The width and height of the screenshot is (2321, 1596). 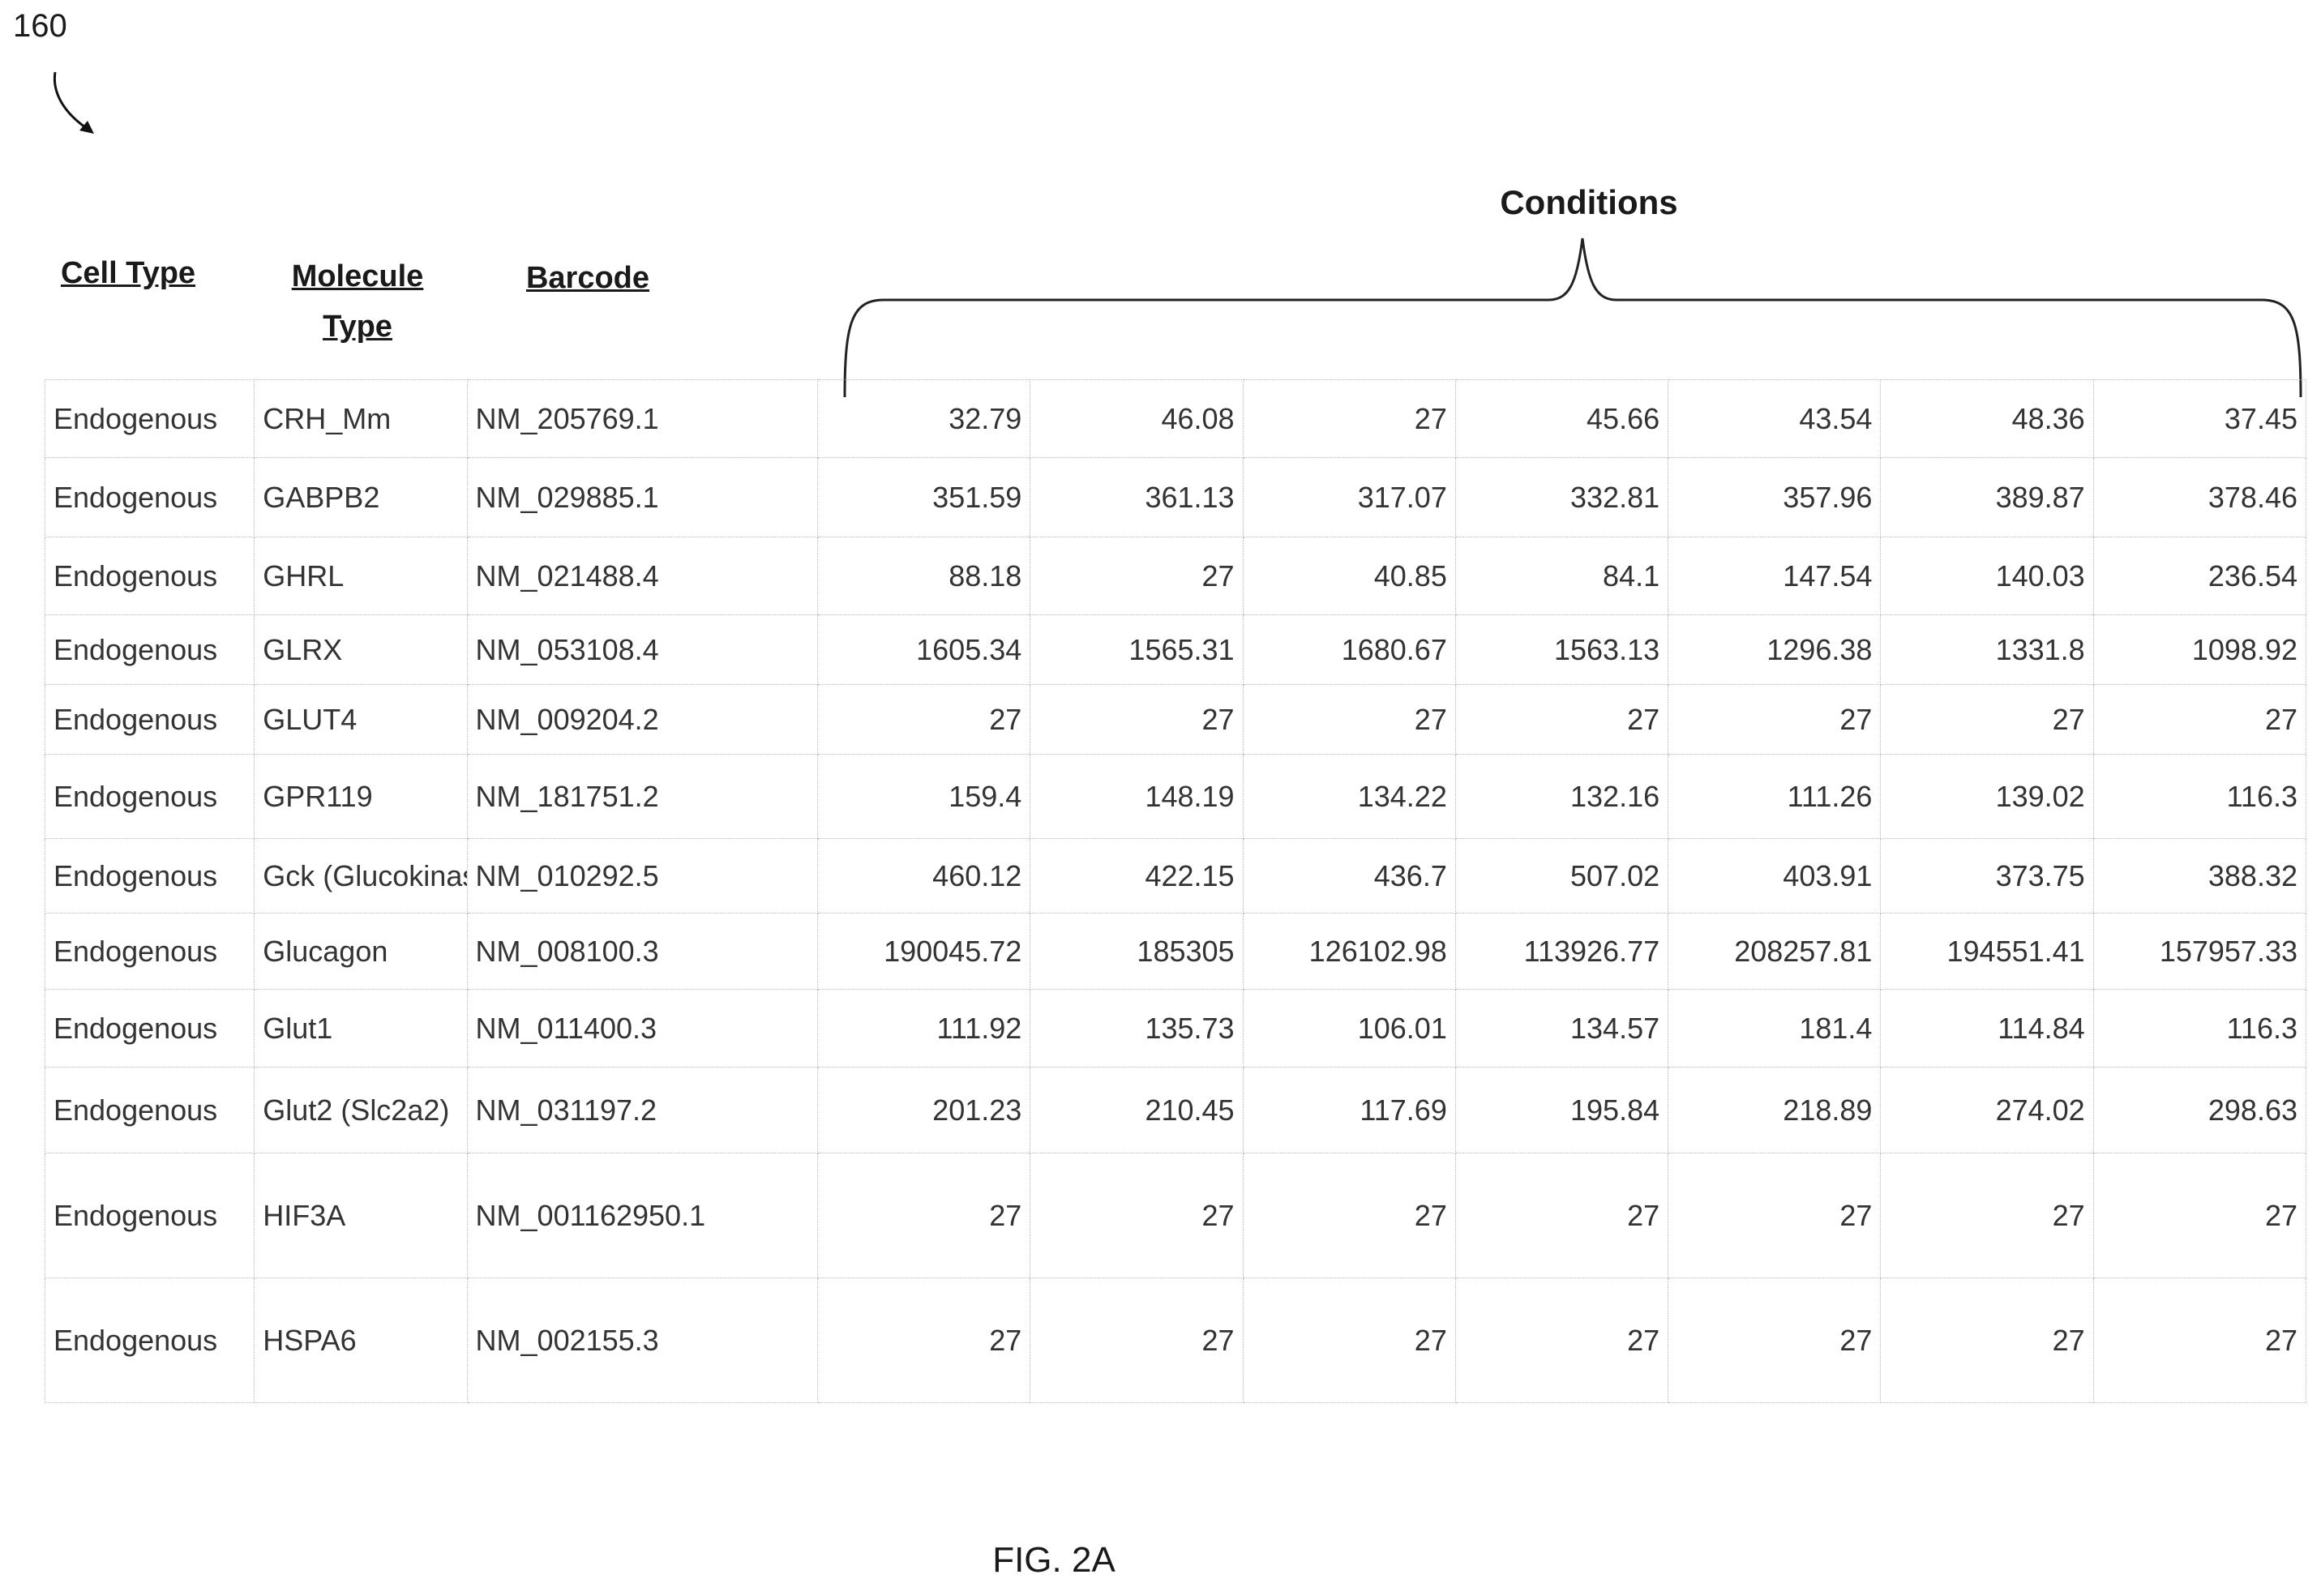 What do you see at coordinates (73, 102) in the screenshot?
I see `reference-arrow-icon` at bounding box center [73, 102].